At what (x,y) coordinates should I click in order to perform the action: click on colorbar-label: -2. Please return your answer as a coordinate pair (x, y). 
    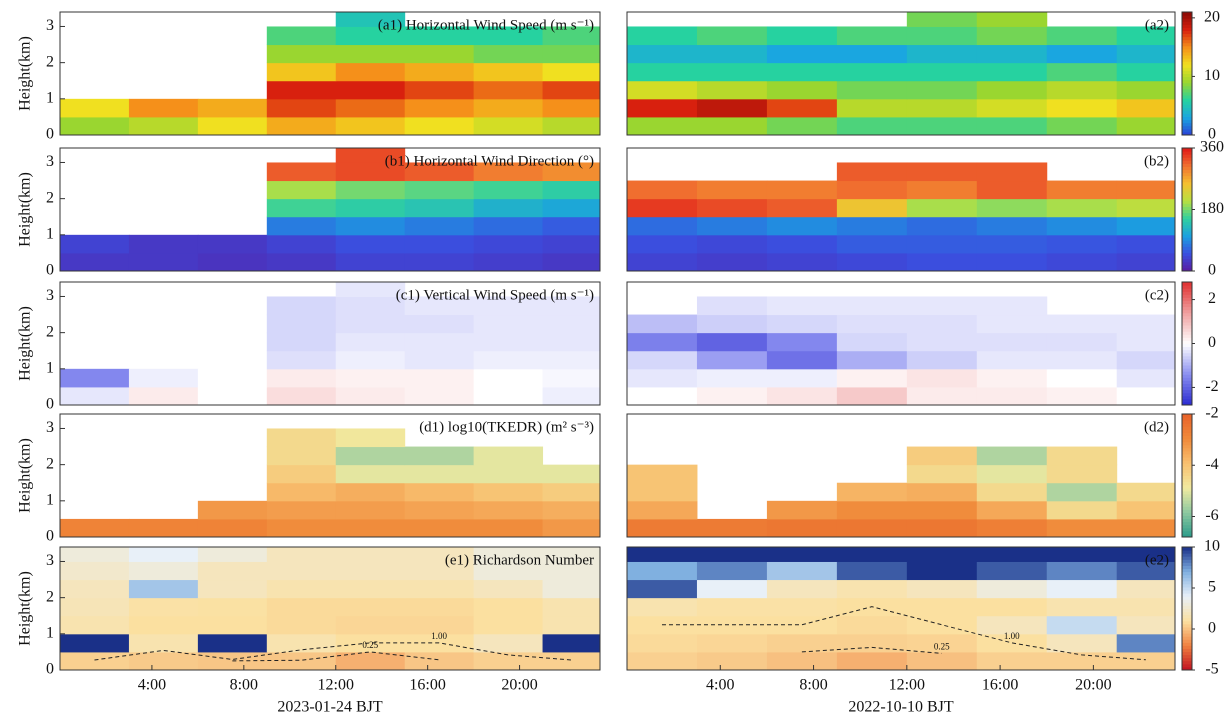
    Looking at the image, I should click on (1211, 386).